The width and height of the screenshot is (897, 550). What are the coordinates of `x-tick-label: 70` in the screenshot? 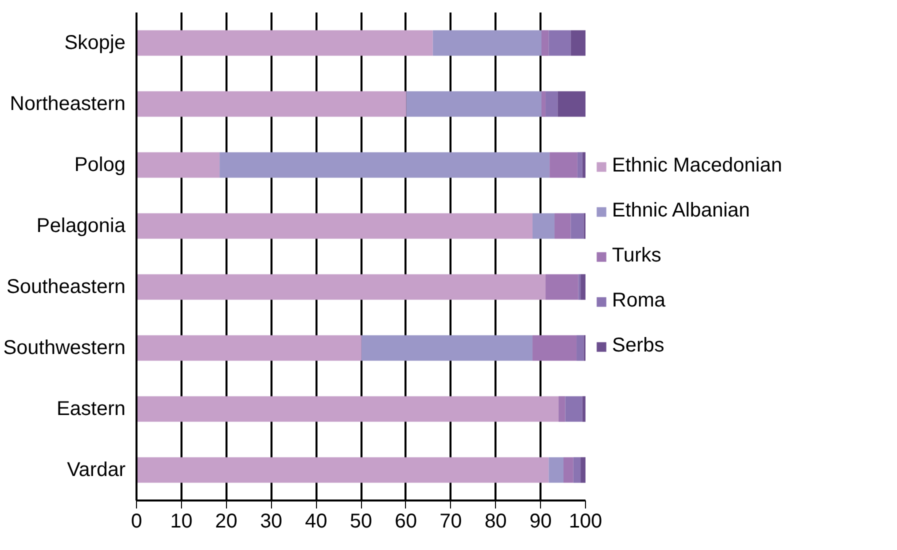 It's located at (451, 521).